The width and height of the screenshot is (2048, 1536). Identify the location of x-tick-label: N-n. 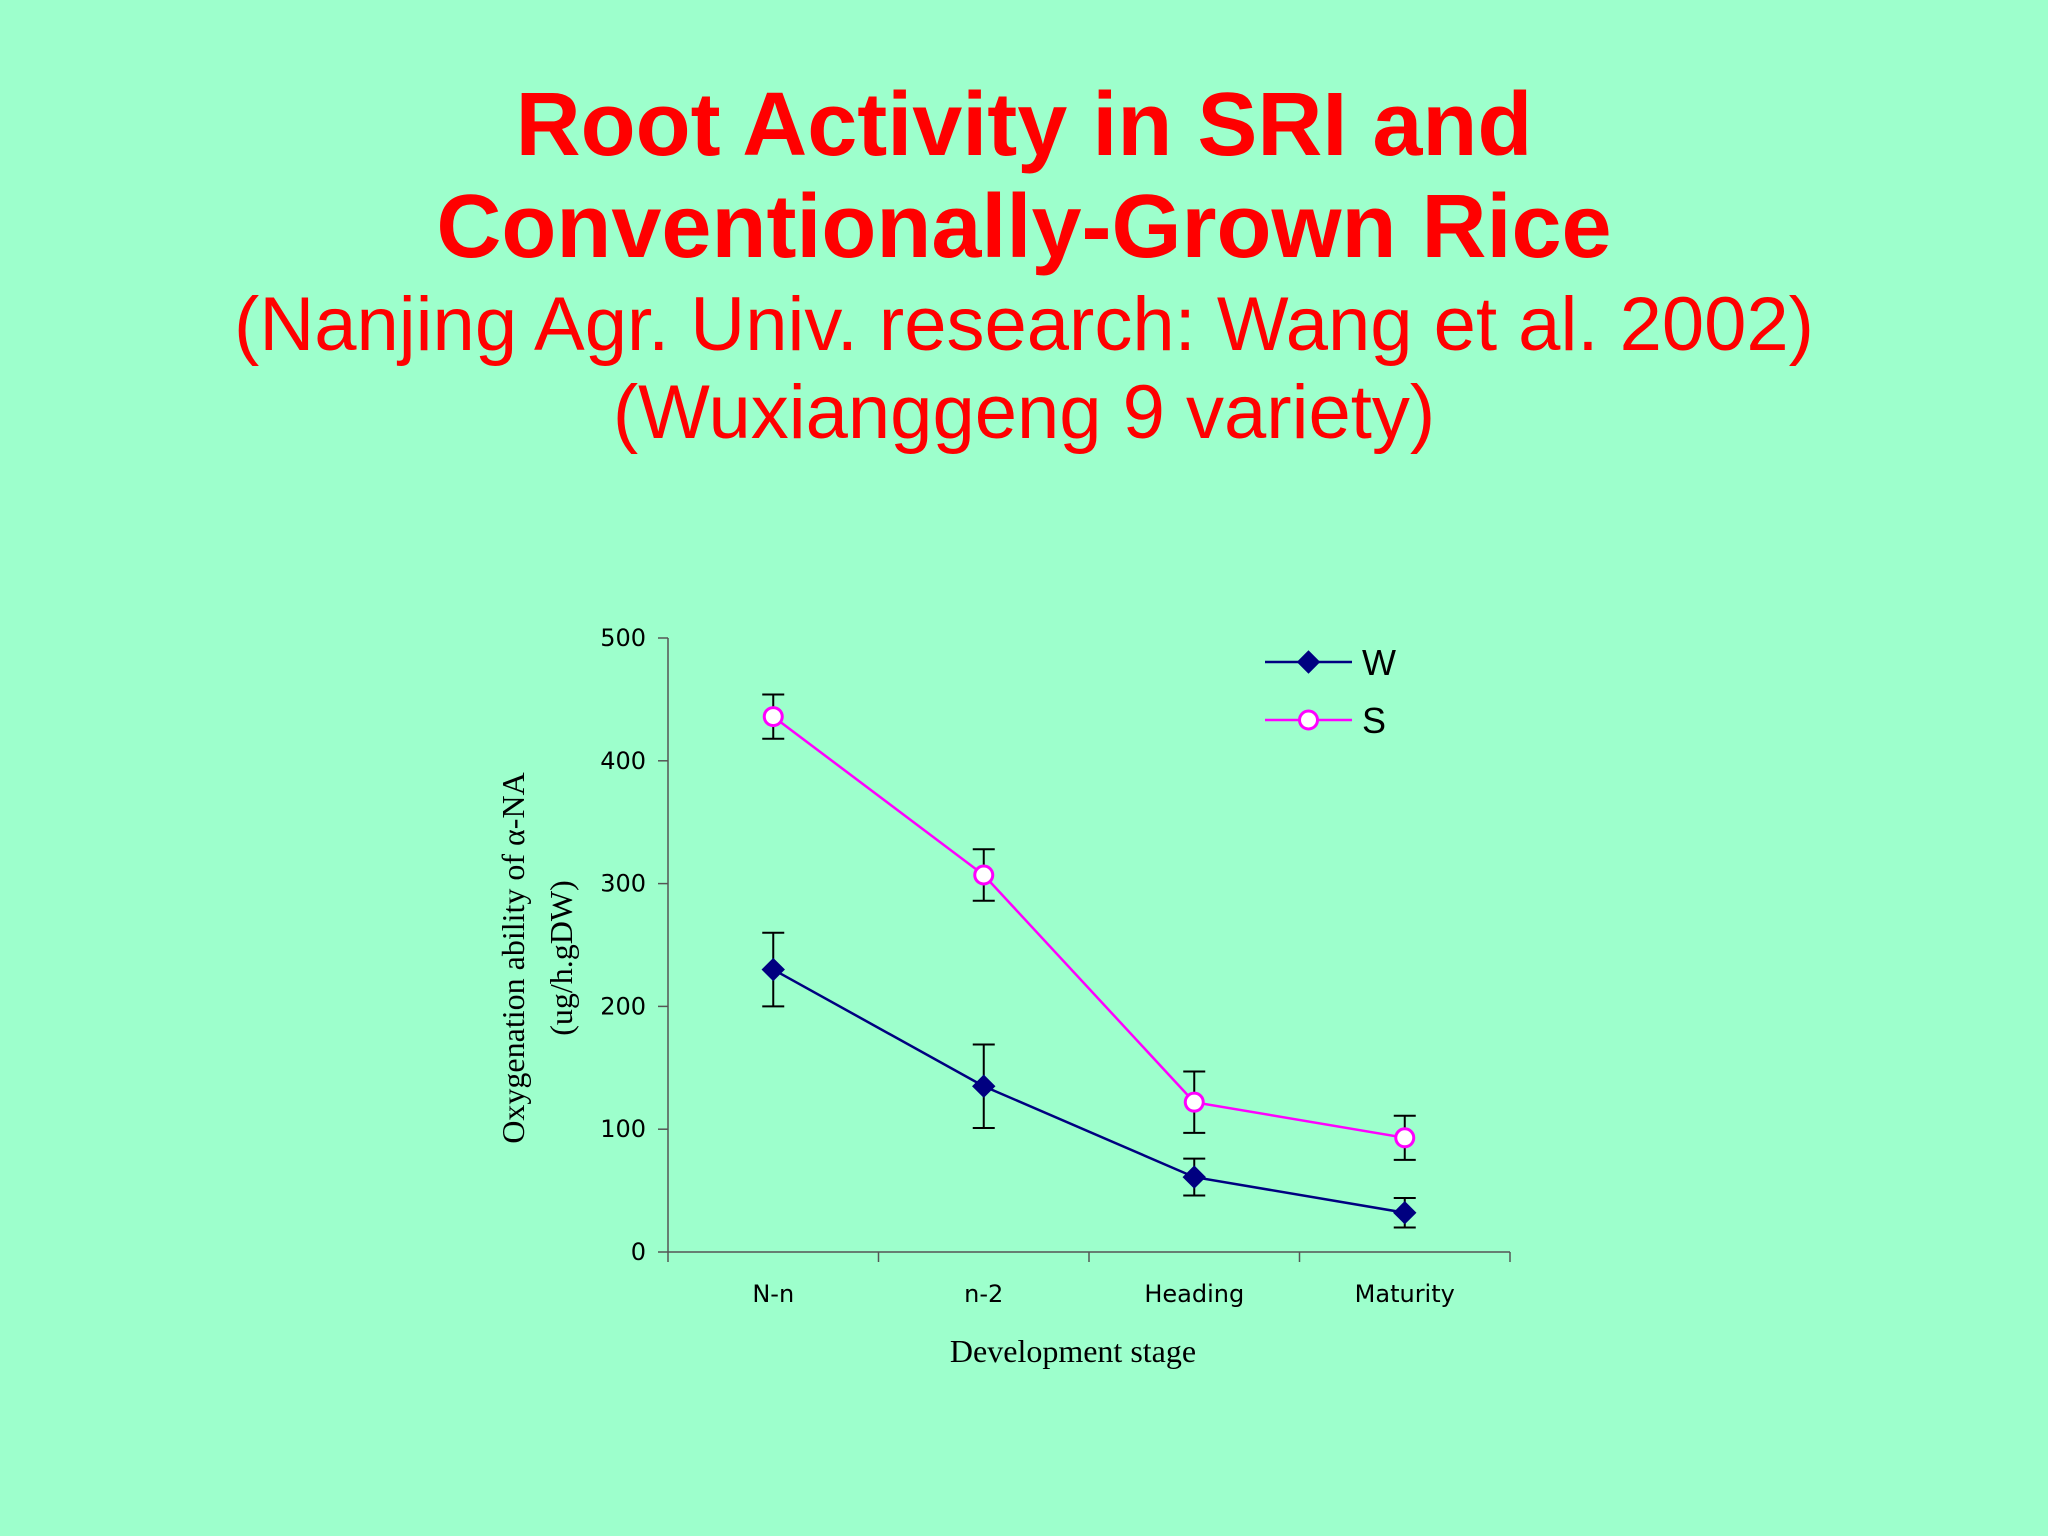
(773, 1294).